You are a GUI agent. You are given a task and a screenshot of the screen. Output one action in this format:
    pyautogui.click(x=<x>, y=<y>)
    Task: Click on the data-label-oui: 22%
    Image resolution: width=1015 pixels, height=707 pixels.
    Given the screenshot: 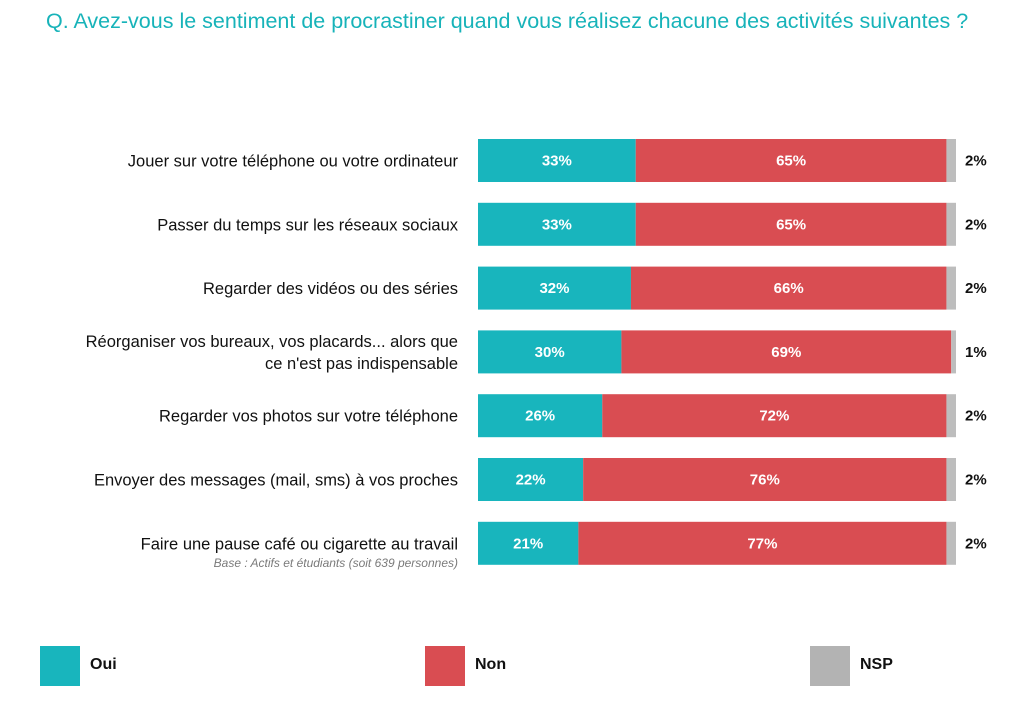 What is the action you would take?
    pyautogui.click(x=531, y=480)
    